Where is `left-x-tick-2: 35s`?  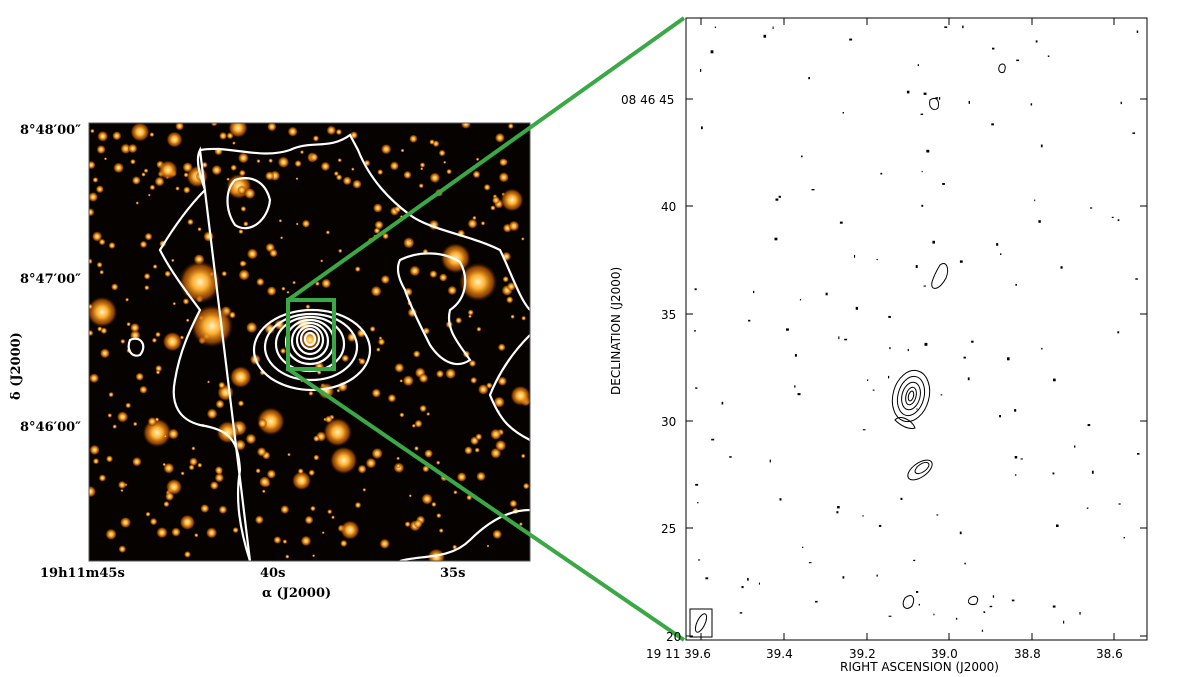 left-x-tick-2: 35s is located at coordinates (452, 573).